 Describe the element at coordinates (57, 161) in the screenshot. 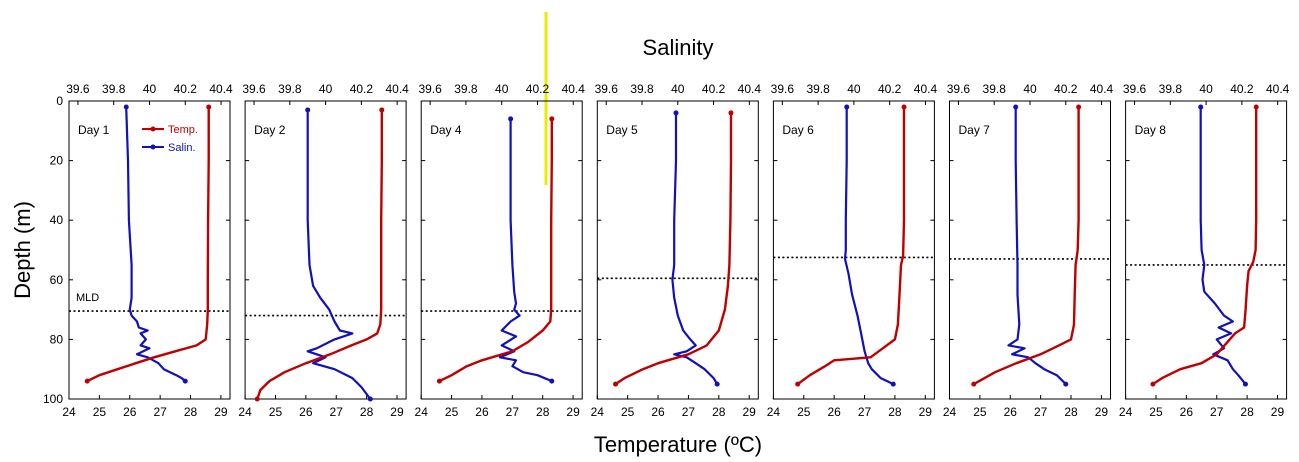

I see `depth-tick-label: 20` at that location.